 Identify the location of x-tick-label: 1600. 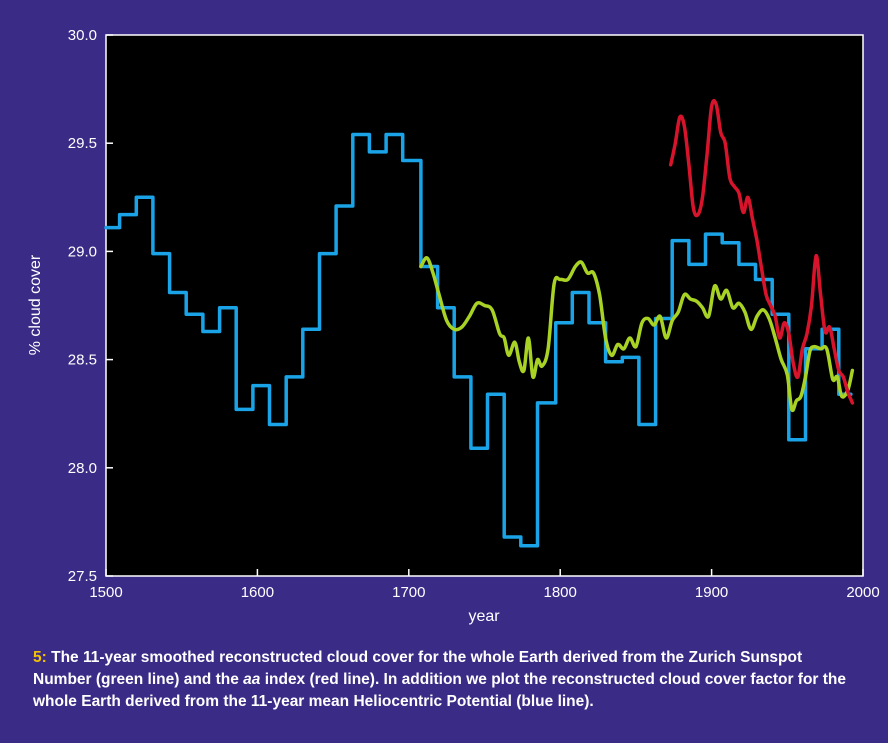
(257, 592).